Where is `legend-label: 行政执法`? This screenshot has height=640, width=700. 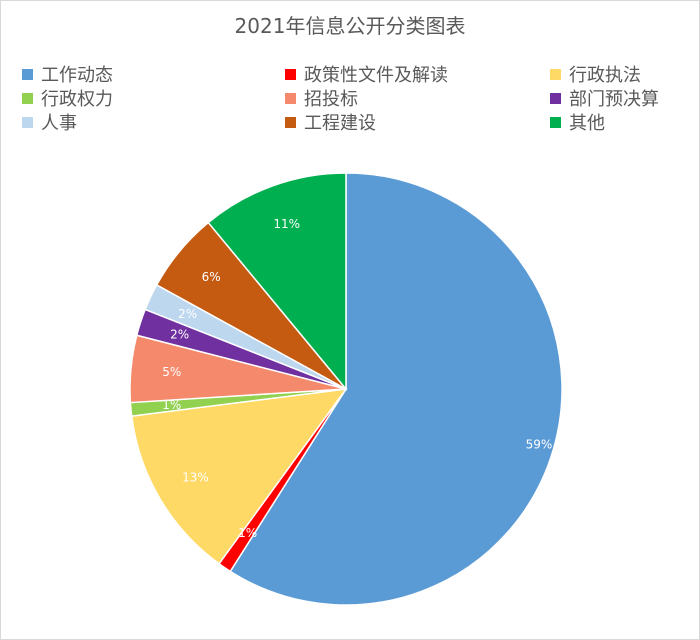 legend-label: 行政执法 is located at coordinates (605, 75).